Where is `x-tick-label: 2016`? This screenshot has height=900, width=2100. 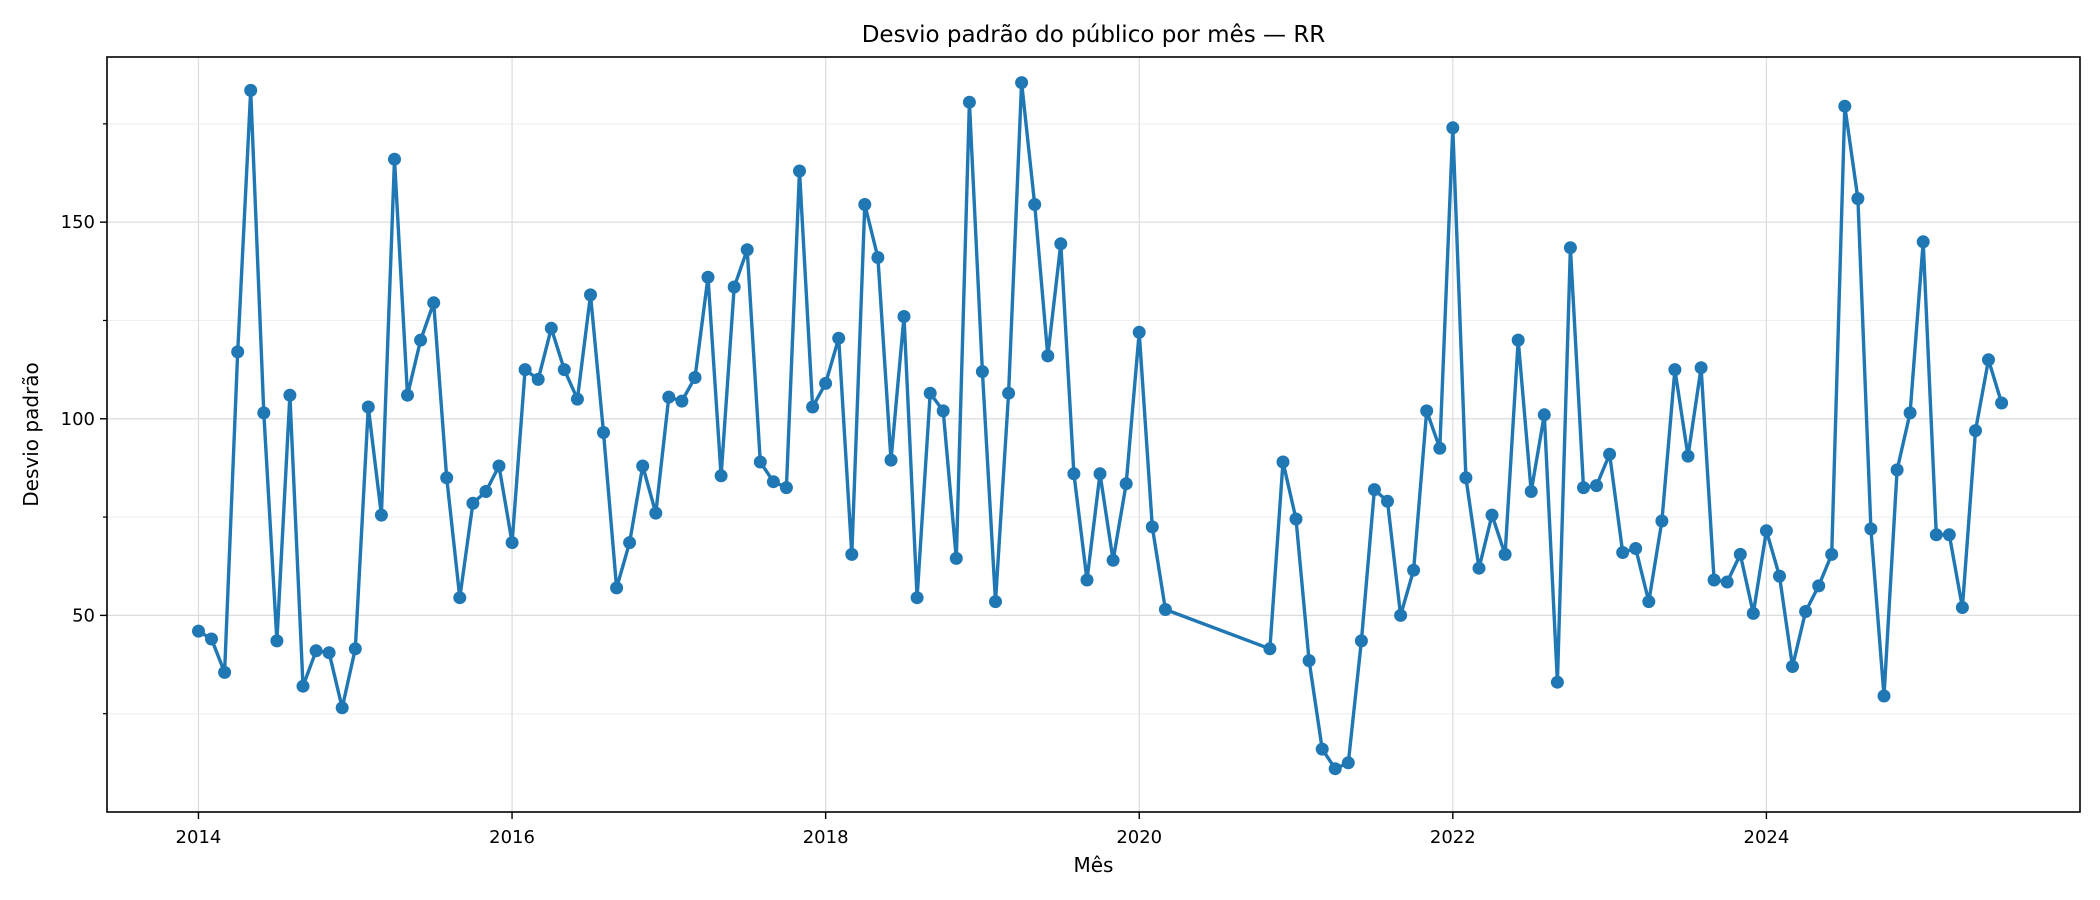 x-tick-label: 2016 is located at coordinates (512, 837).